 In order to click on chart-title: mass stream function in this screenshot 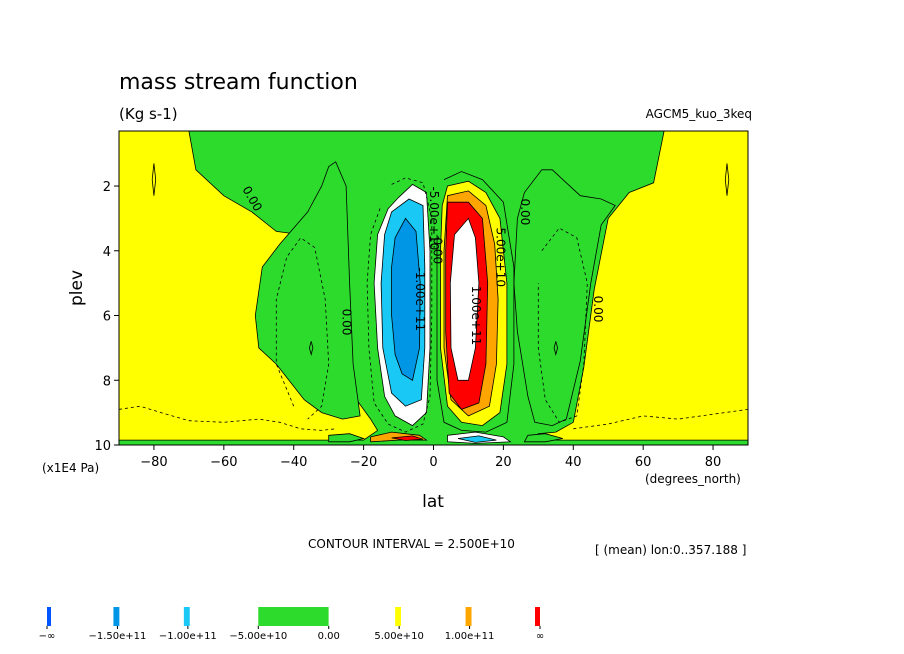, I will do `click(238, 82)`.